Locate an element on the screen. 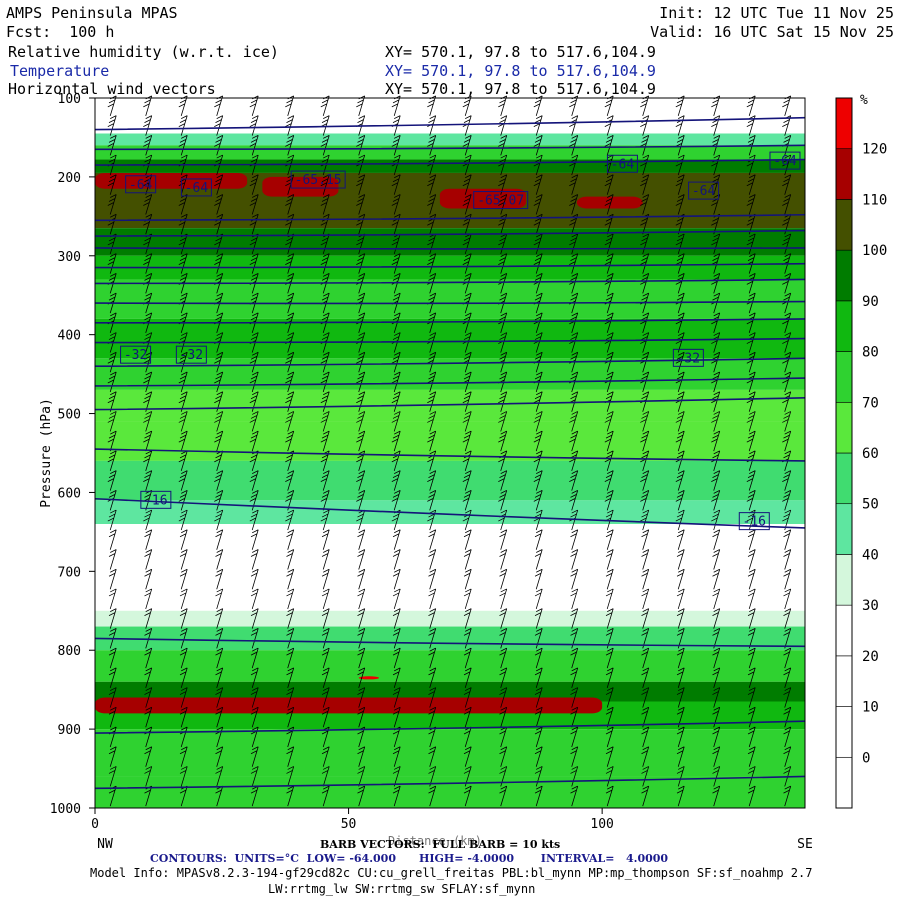  contour-label: -32 is located at coordinates (191, 355).